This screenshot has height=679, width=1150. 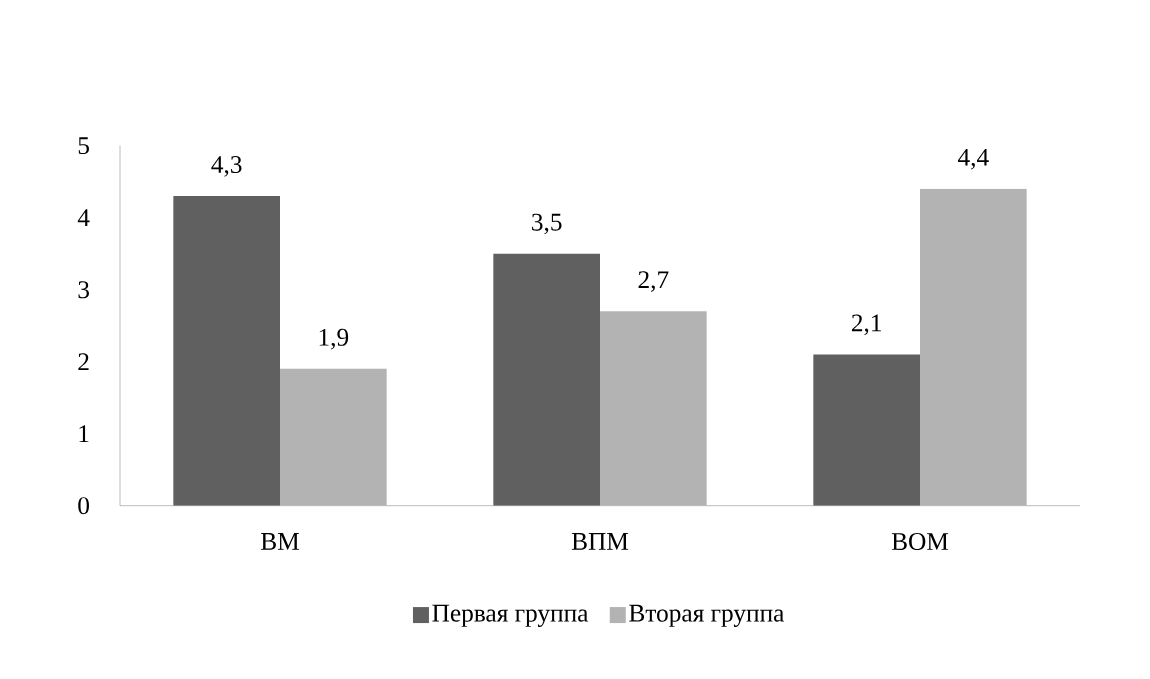 What do you see at coordinates (707, 615) in the screenshot?
I see `legend-label: Вторая группа` at bounding box center [707, 615].